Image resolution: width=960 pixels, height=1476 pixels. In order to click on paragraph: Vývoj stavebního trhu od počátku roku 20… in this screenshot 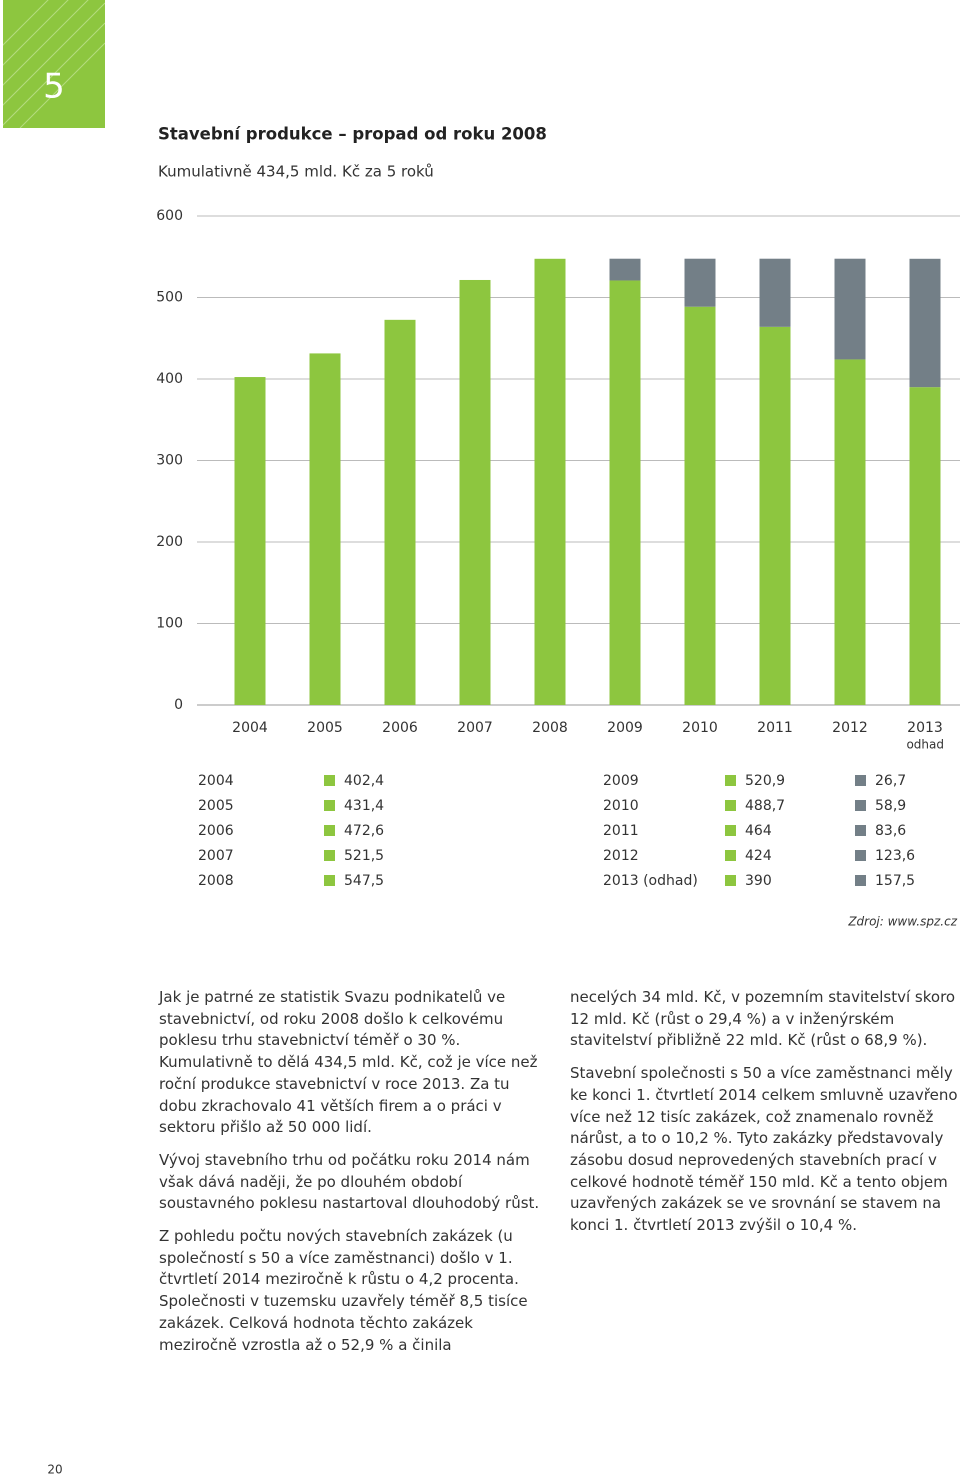, I will do `click(349, 1181)`.